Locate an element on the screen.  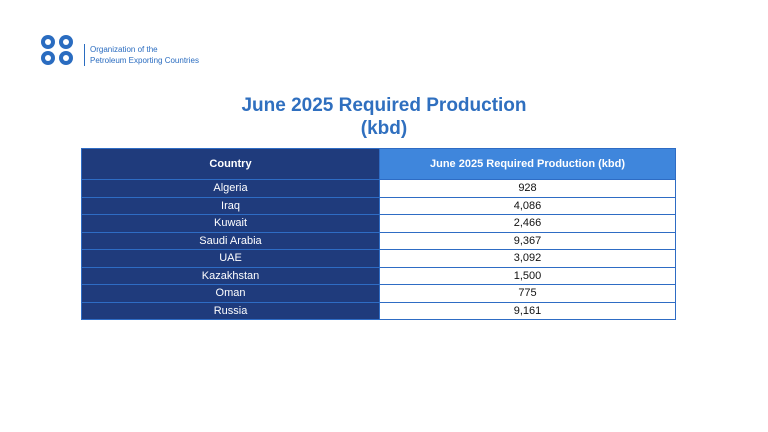
production-cell: 775 is located at coordinates (527, 293).